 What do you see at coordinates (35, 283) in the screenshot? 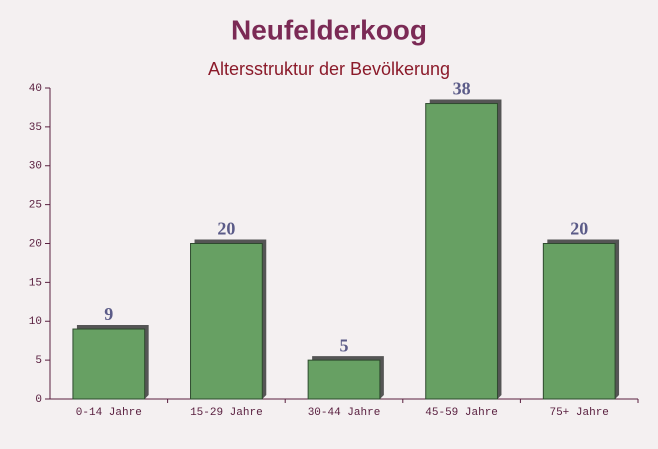
I see `y-tick-label: 15` at bounding box center [35, 283].